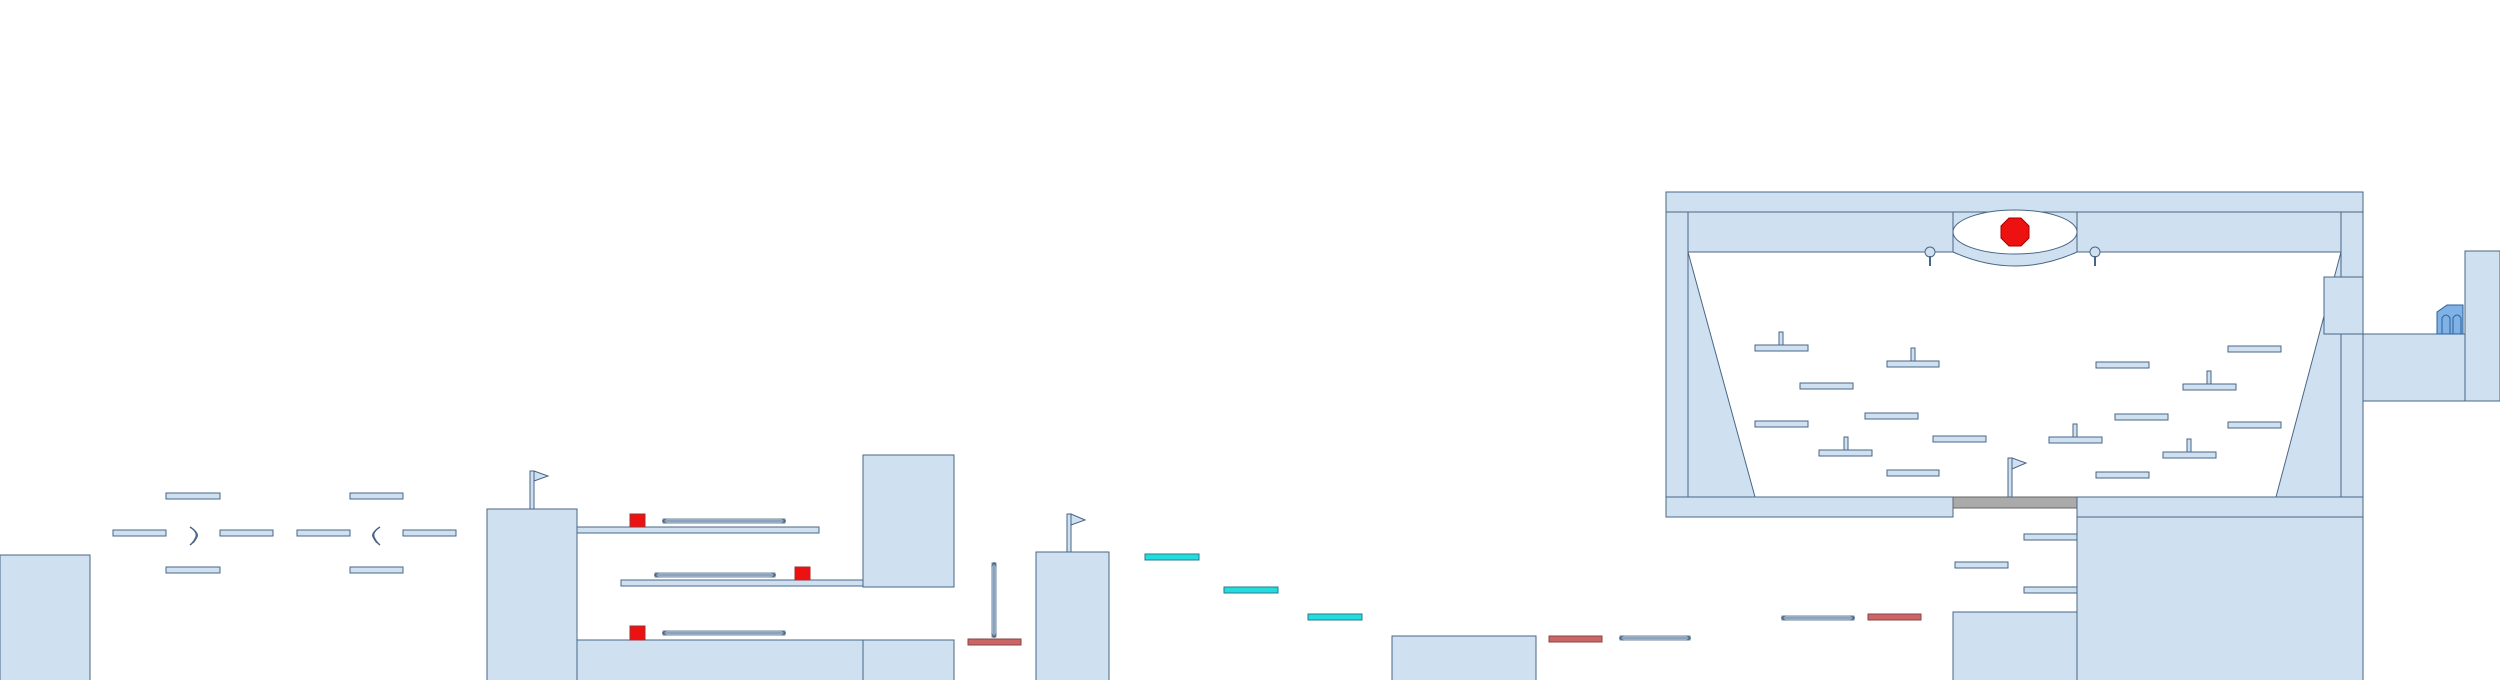  Describe the element at coordinates (284, 533) in the screenshot. I see `floating-platforms-left` at that location.